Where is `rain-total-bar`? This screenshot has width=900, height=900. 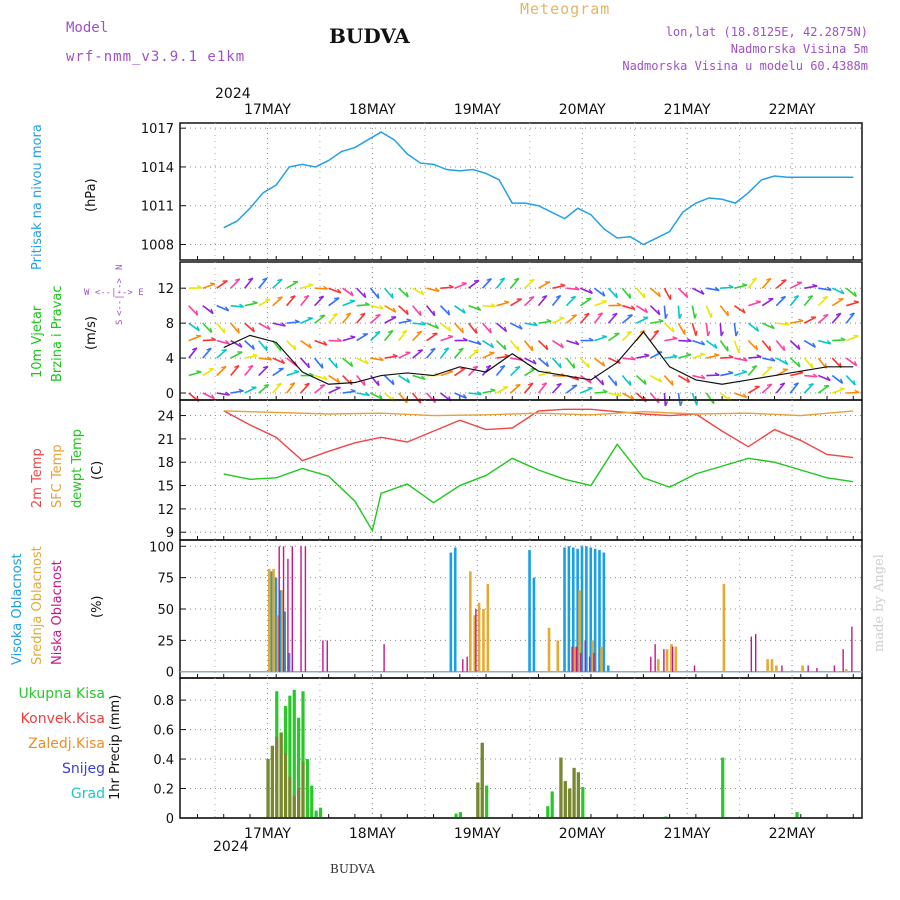 rain-total-bar is located at coordinates (723, 787).